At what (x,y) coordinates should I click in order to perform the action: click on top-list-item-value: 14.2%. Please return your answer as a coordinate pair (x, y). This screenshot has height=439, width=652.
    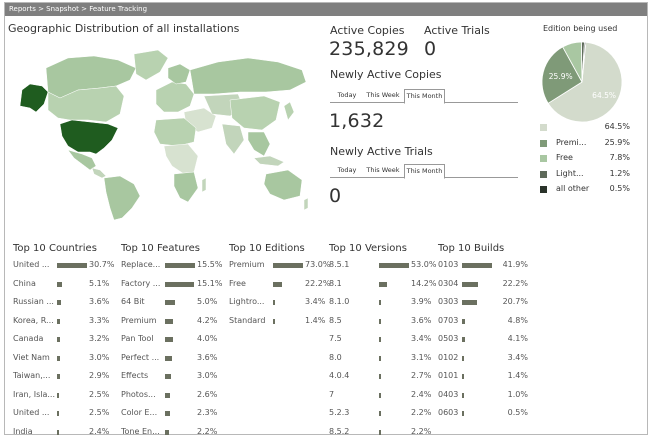
    Looking at the image, I should click on (423, 283).